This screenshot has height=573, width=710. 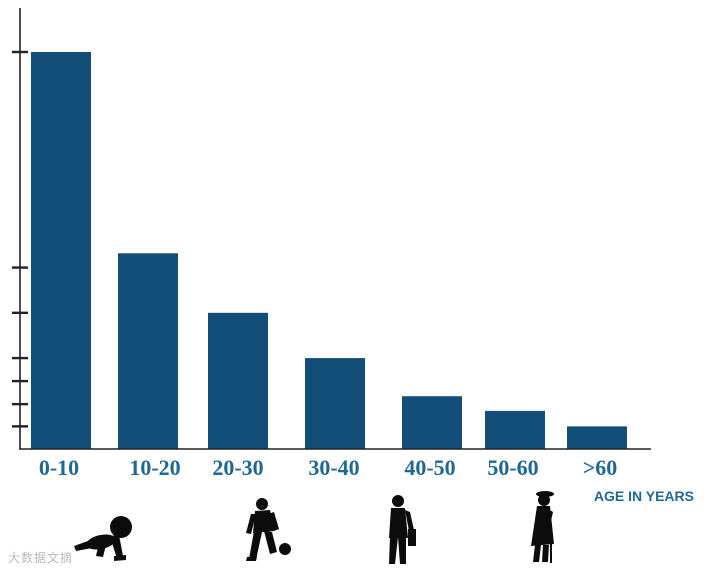 I want to click on category-label->60: >60, so click(x=600, y=467).